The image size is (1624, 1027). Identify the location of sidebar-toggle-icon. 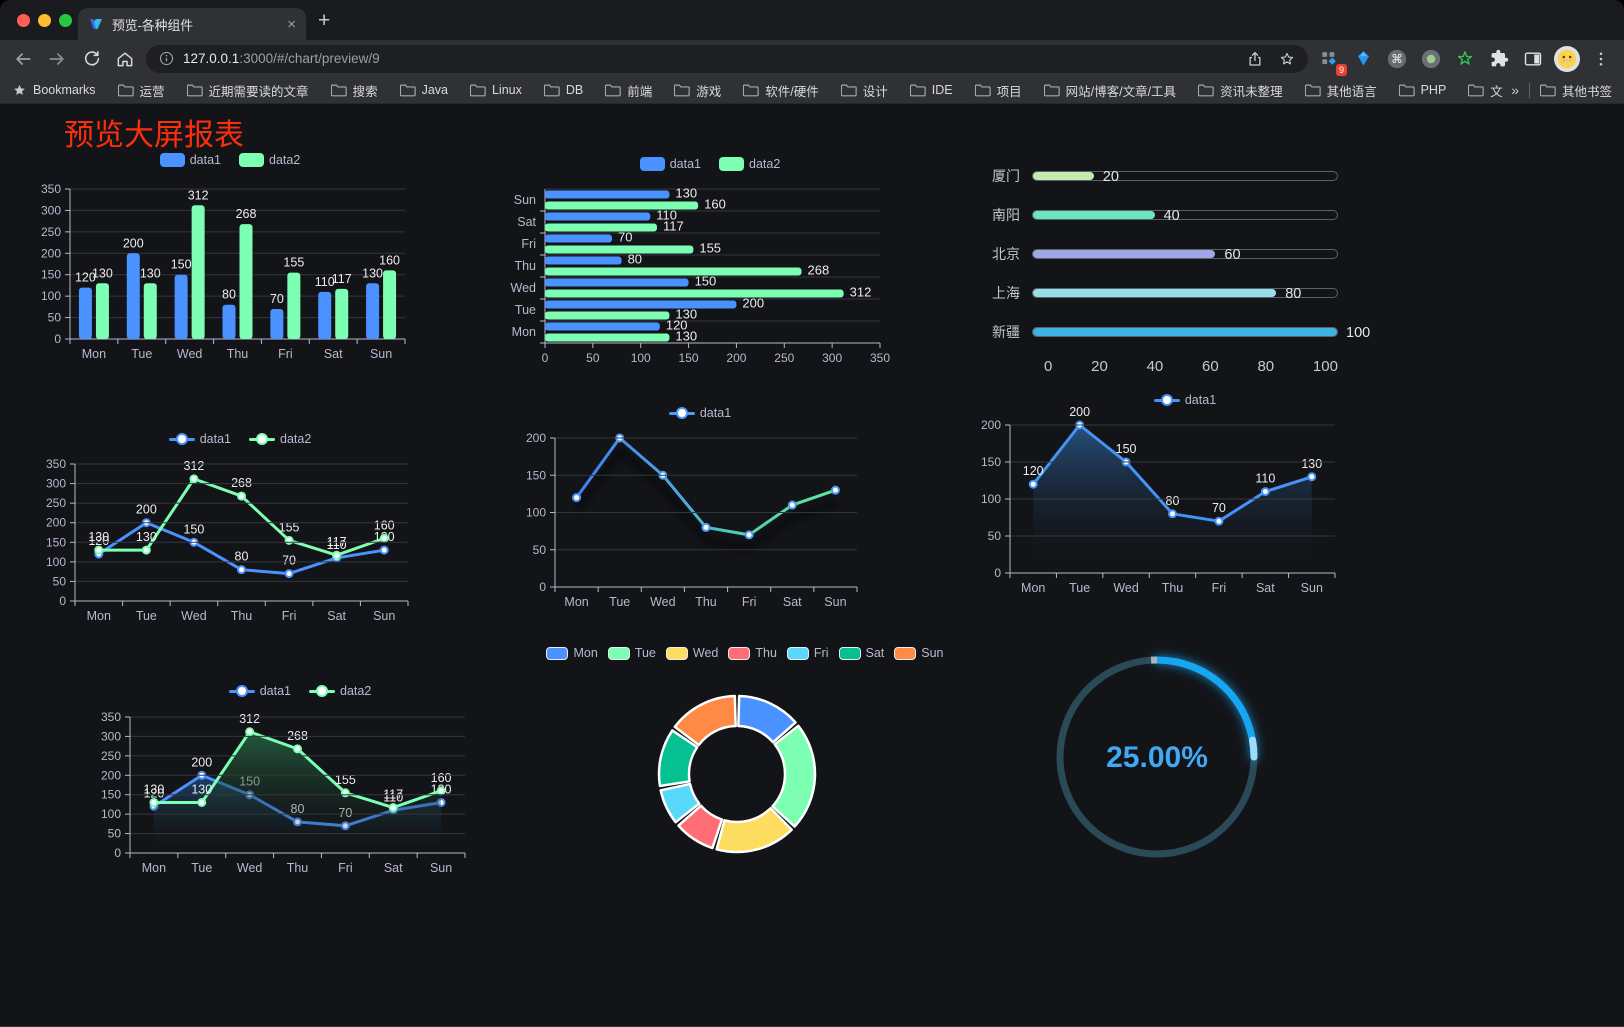
(1533, 59).